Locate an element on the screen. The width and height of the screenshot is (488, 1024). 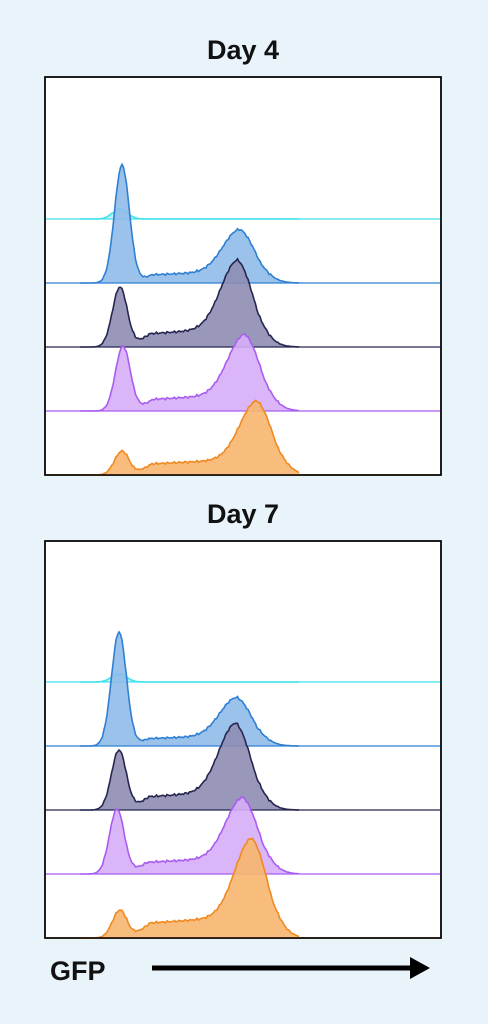
panel-title: Day 7 is located at coordinates (243, 514).